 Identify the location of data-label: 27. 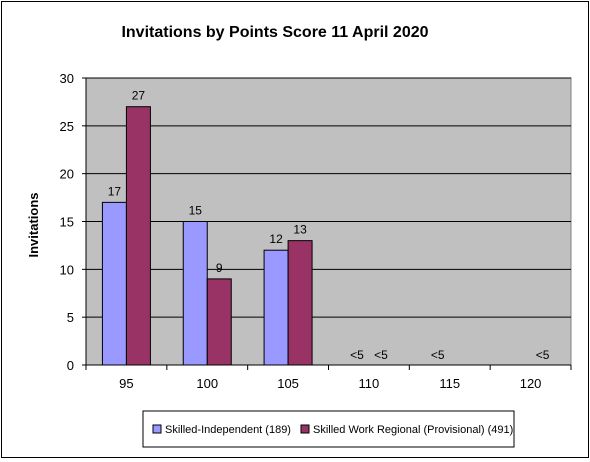
(139, 96).